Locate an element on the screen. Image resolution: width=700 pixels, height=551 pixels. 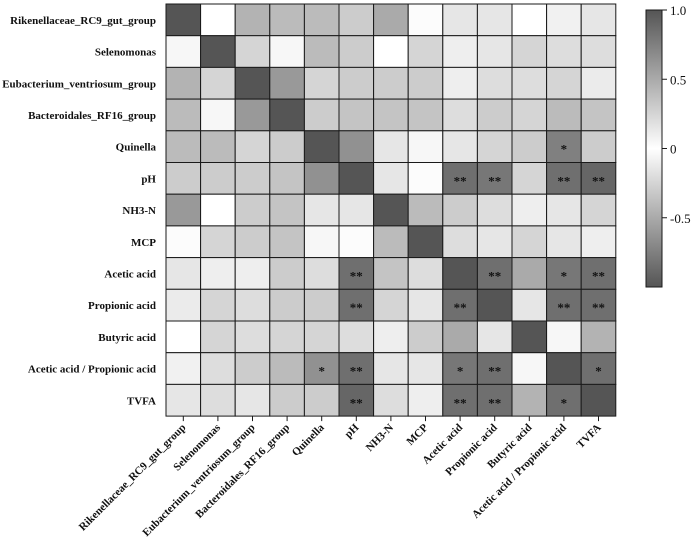
row-label: Eubacterium_ventriosum_group is located at coordinates (79, 84).